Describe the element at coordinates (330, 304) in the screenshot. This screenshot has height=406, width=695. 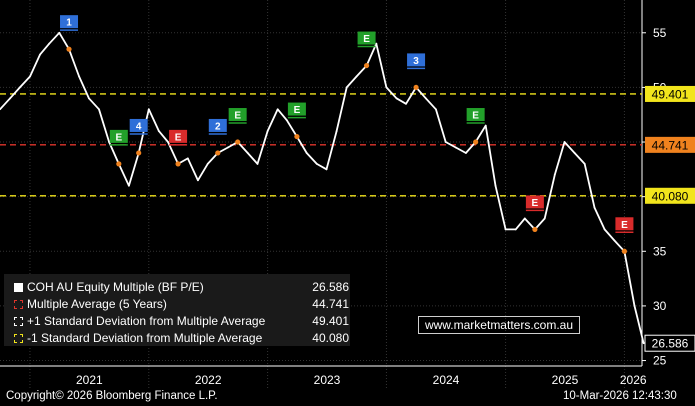
I see `legend-value-average: 44.741` at that location.